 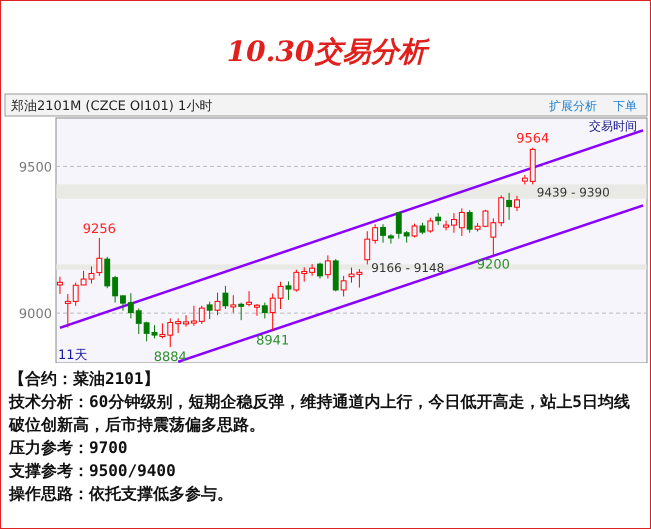 I want to click on annotation: 9200, so click(x=493, y=264).